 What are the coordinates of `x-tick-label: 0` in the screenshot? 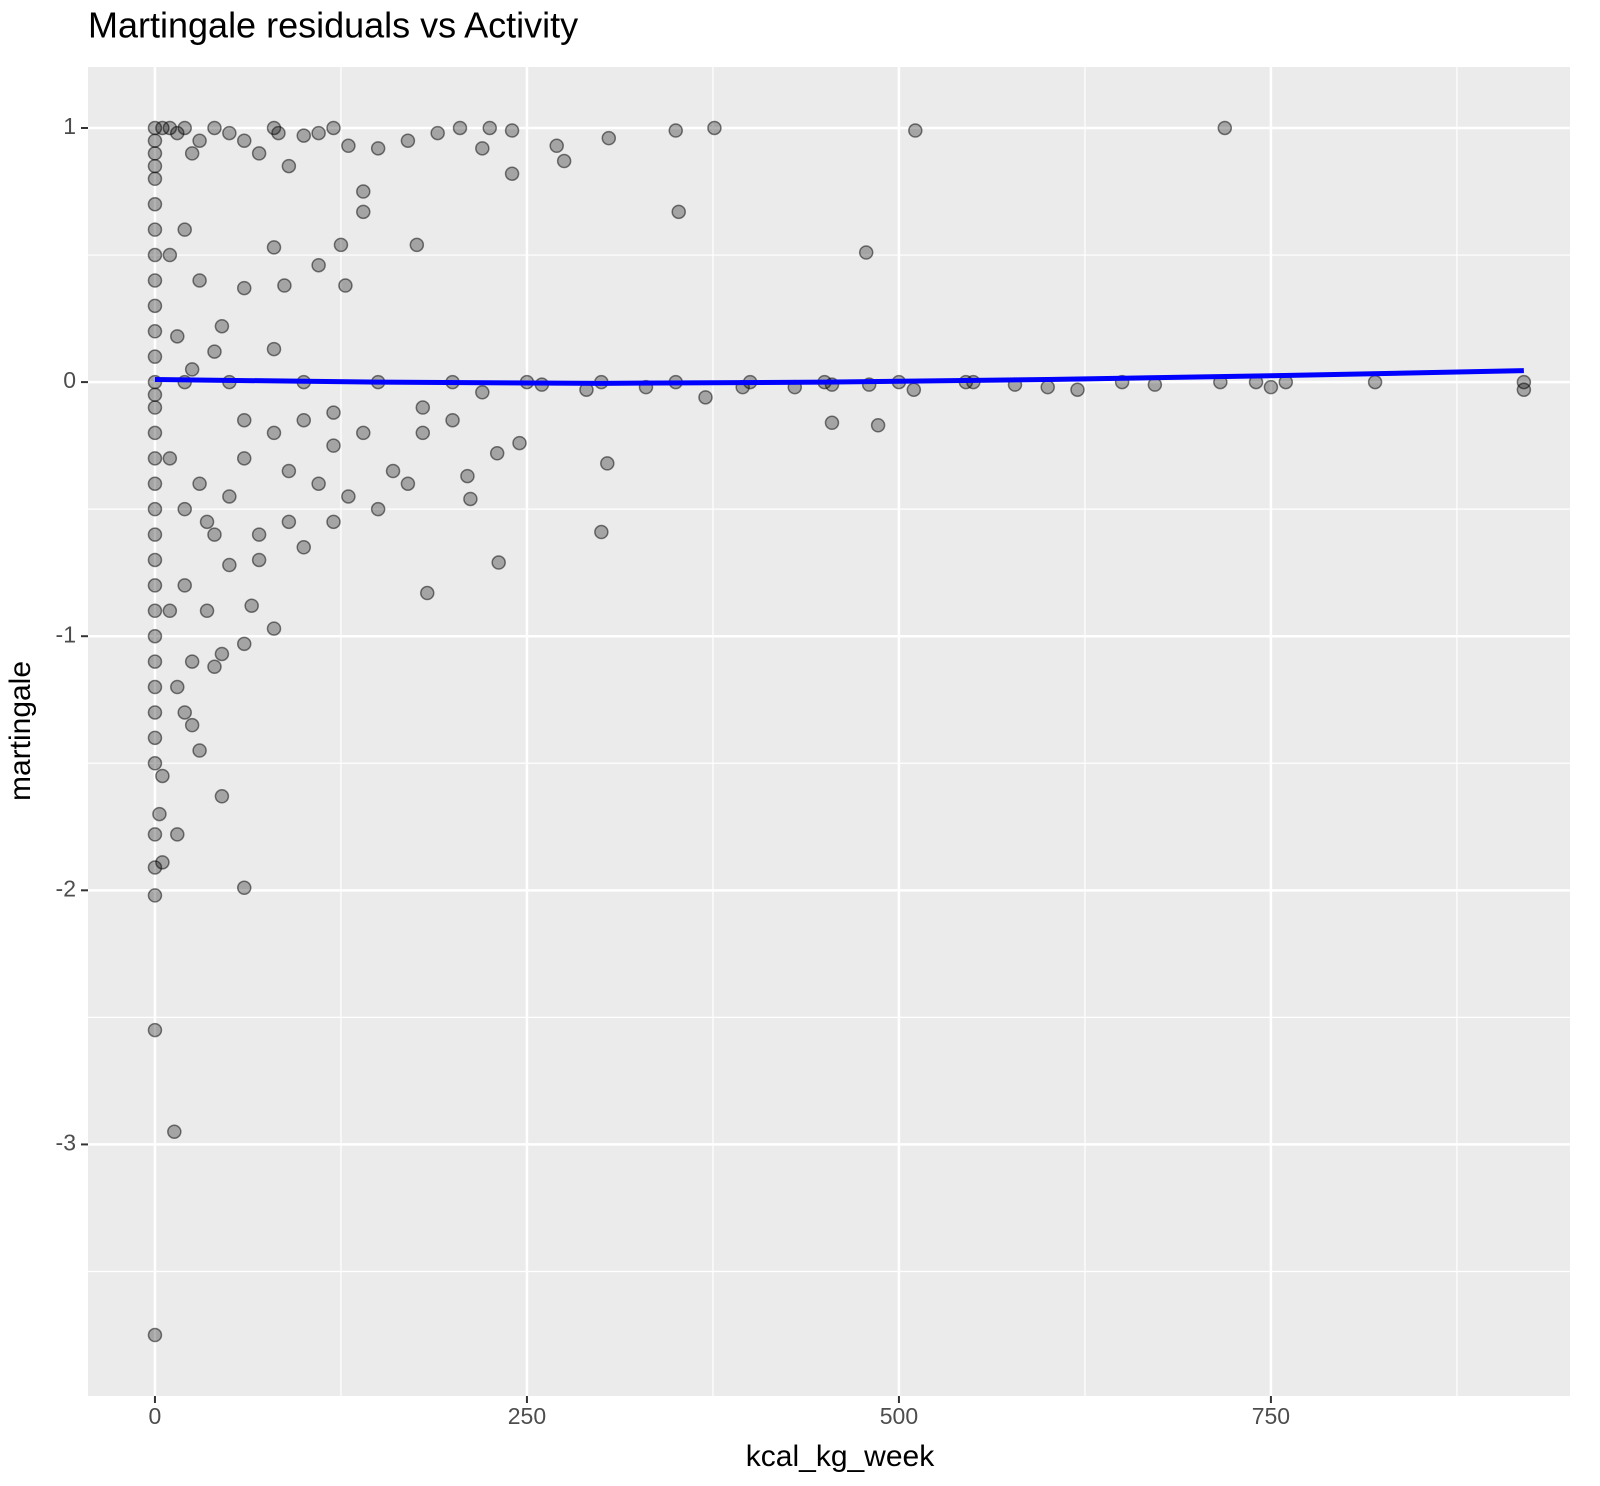 It's located at (155, 1416).